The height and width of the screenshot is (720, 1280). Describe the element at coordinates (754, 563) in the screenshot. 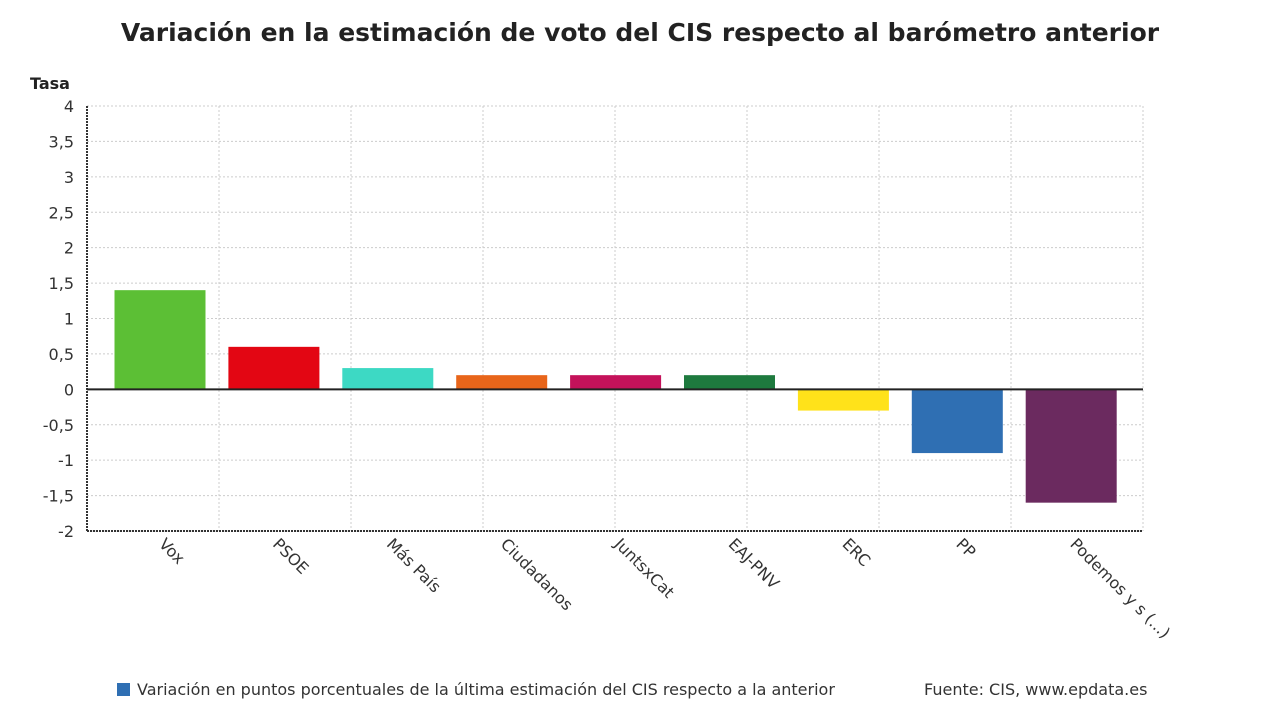

I see `x-tick-label: EAJ-PNV` at that location.